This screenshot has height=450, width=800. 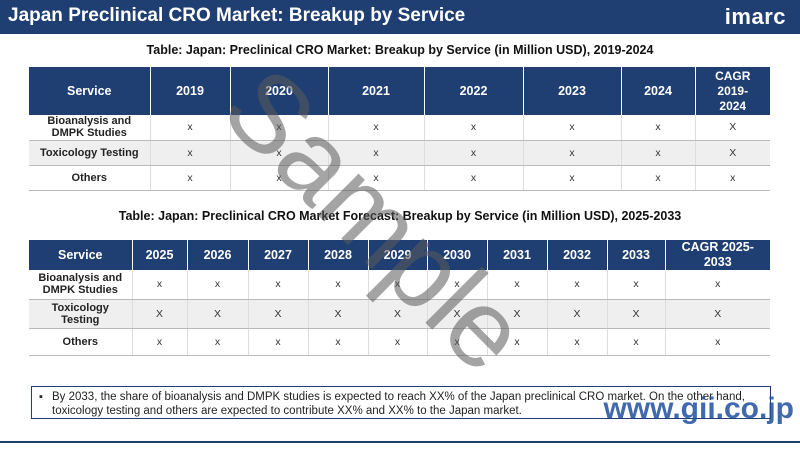 I want to click on table-header: 2029, so click(x=398, y=255).